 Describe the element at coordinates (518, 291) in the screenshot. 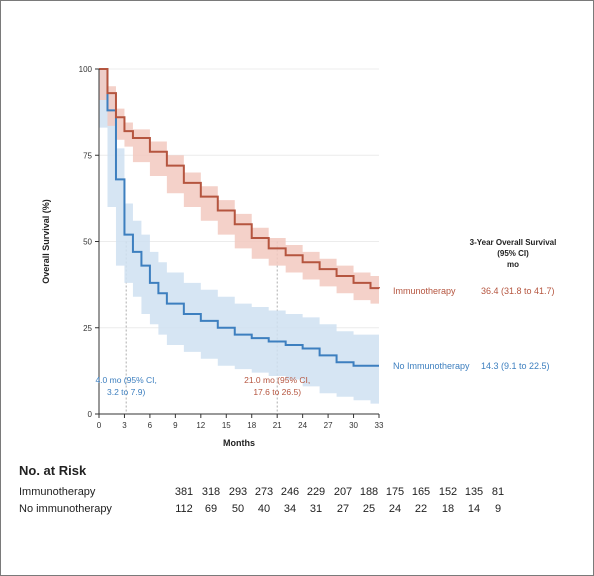

I see `survival-value-immunotherapy: 36.4 (31.8 to 41.7)` at that location.